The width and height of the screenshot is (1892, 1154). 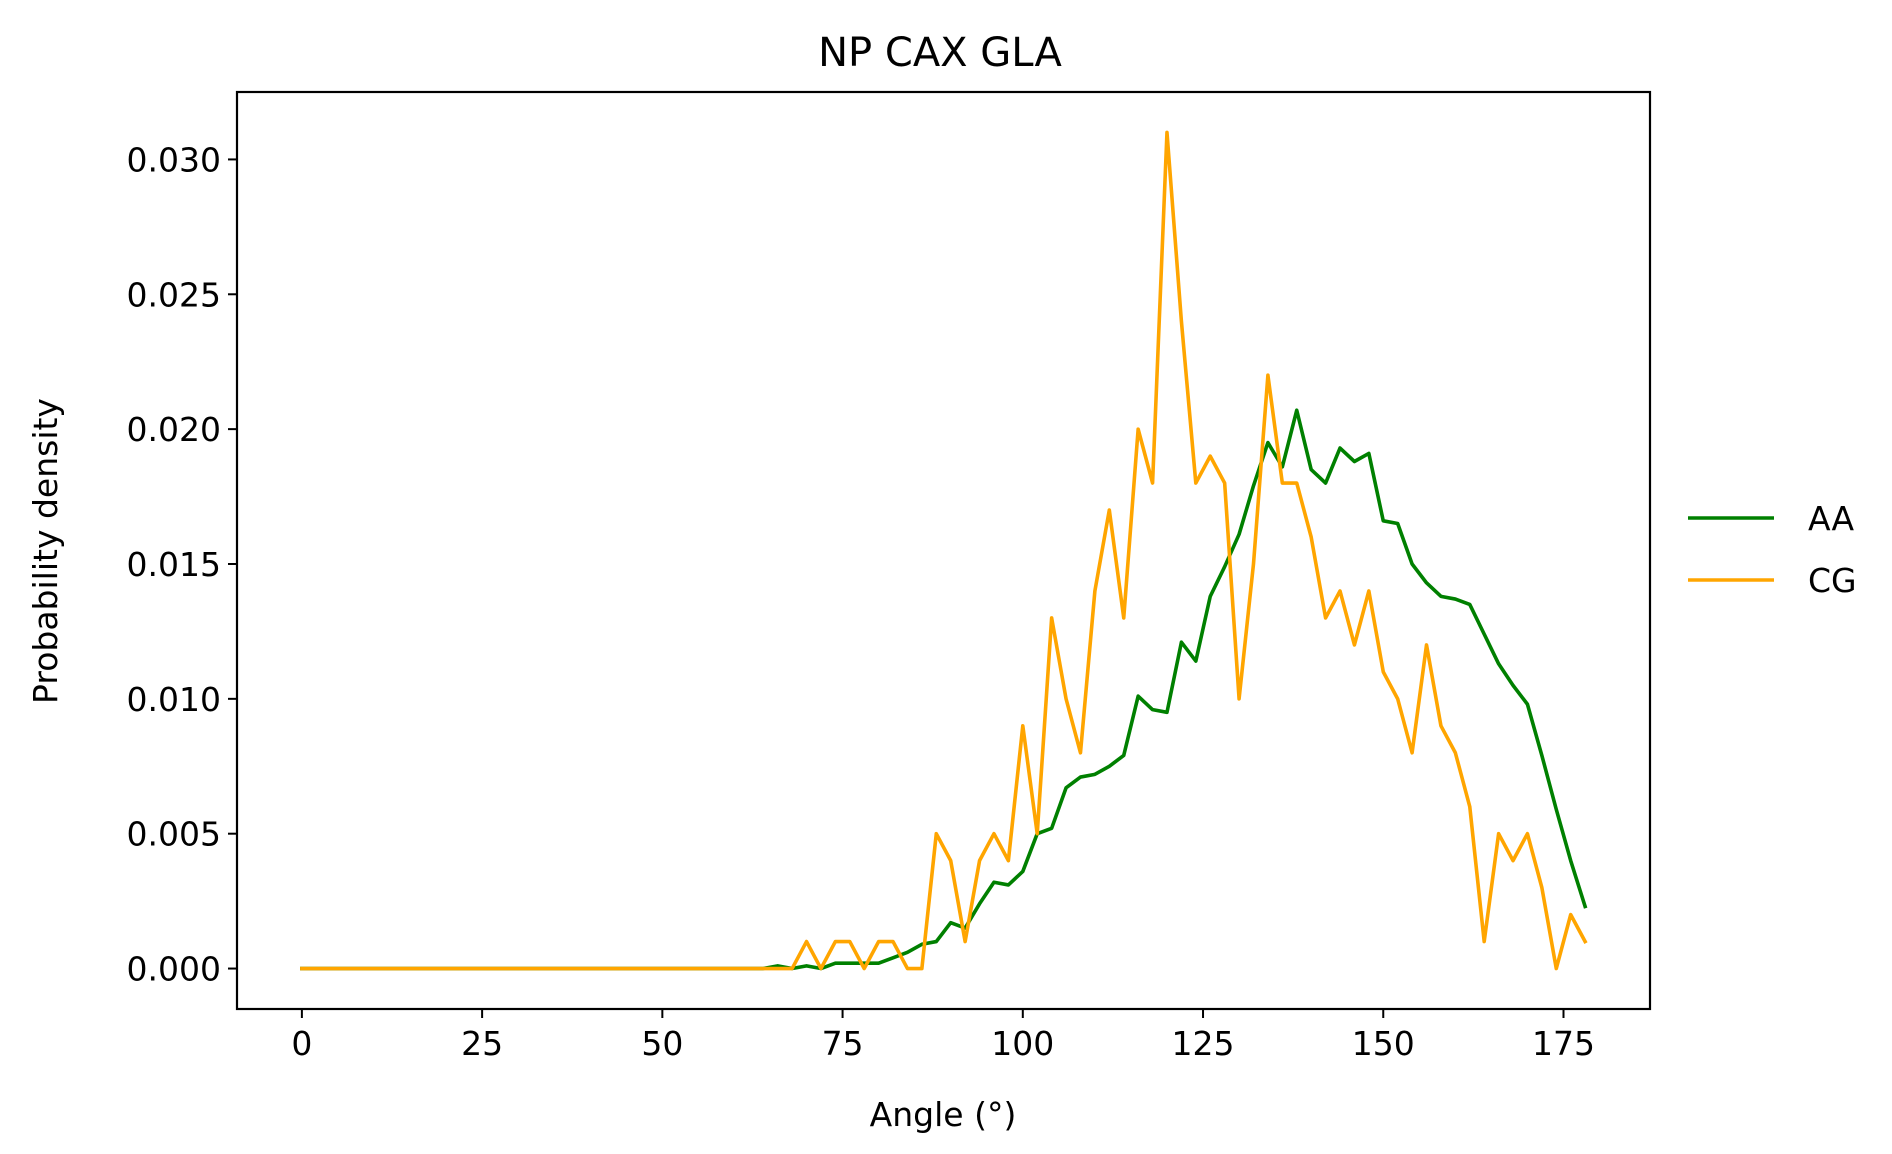 I want to click on chart-title: NP CAX GLA, so click(x=940, y=53).